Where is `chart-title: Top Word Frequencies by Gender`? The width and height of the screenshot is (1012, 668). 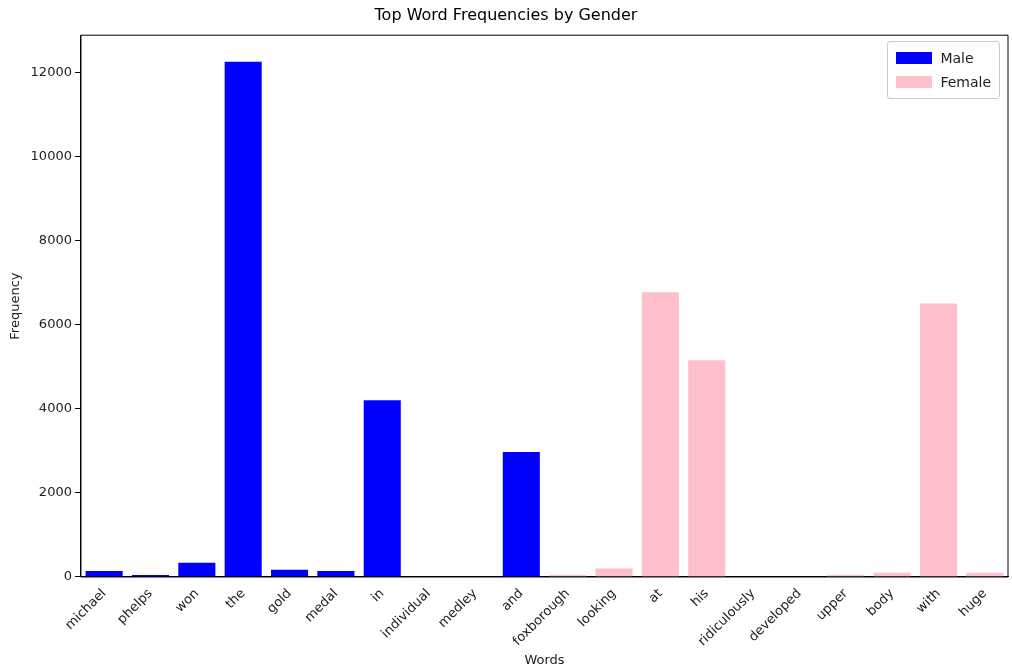 chart-title: Top Word Frequencies by Gender is located at coordinates (505, 14).